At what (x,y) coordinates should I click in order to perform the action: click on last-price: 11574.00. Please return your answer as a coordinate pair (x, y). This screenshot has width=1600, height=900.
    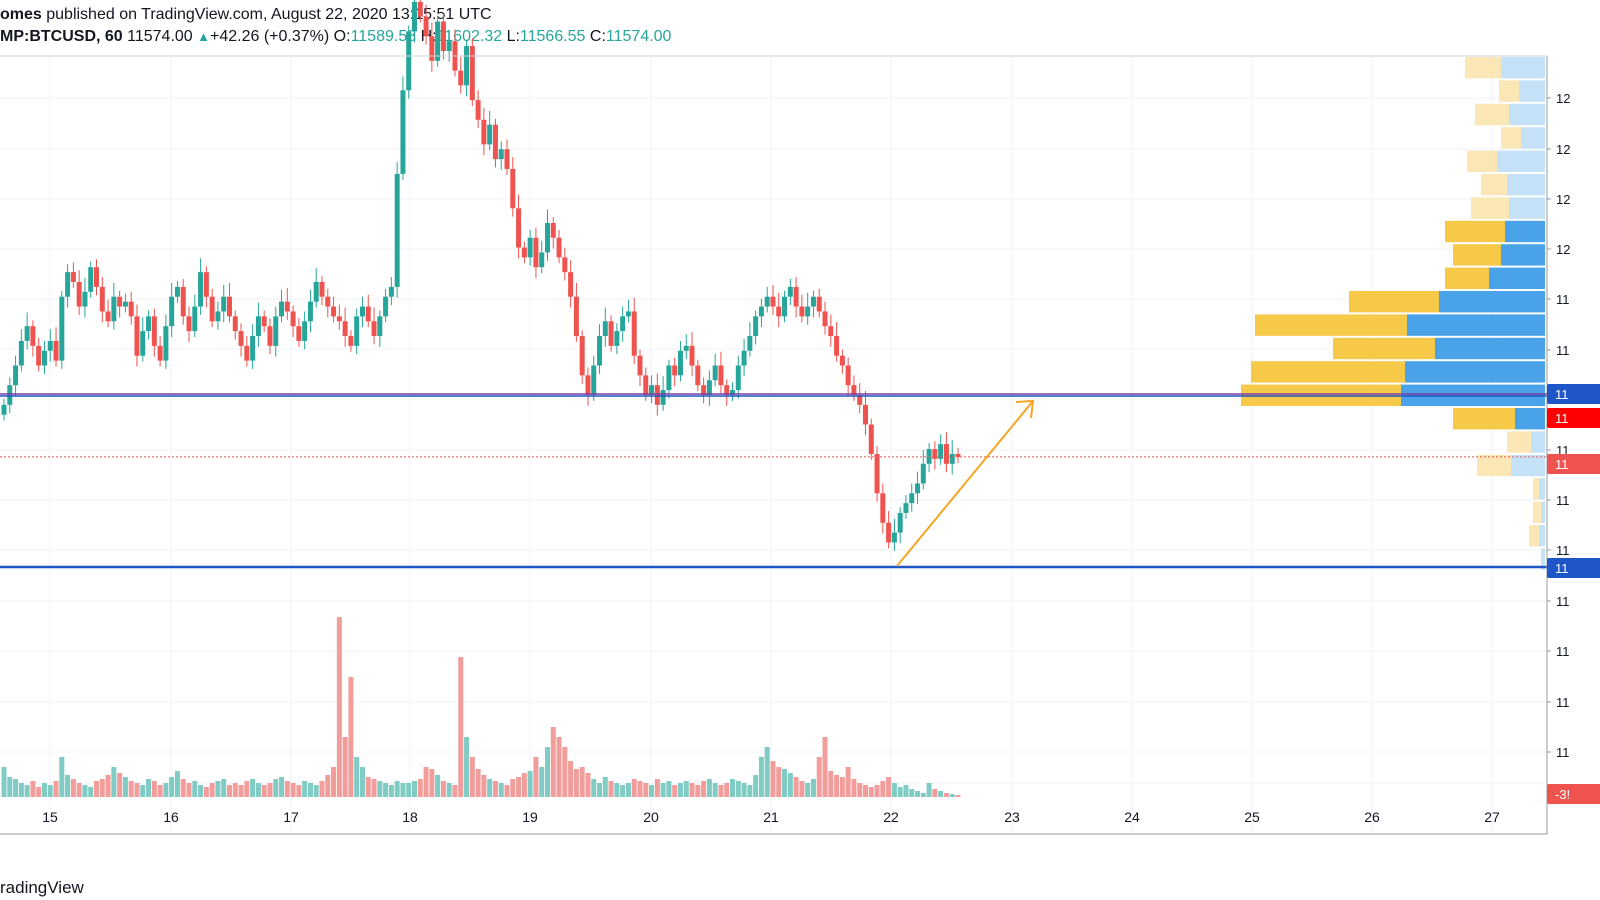
    Looking at the image, I should click on (160, 36).